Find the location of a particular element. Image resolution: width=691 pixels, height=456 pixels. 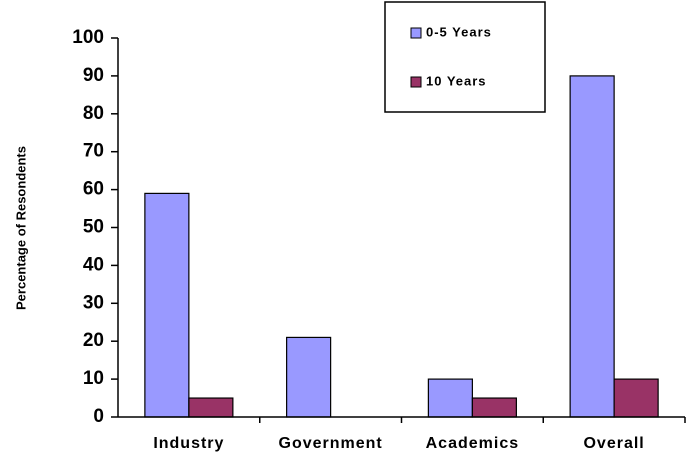

y-tick-label: 40 is located at coordinates (93, 264).